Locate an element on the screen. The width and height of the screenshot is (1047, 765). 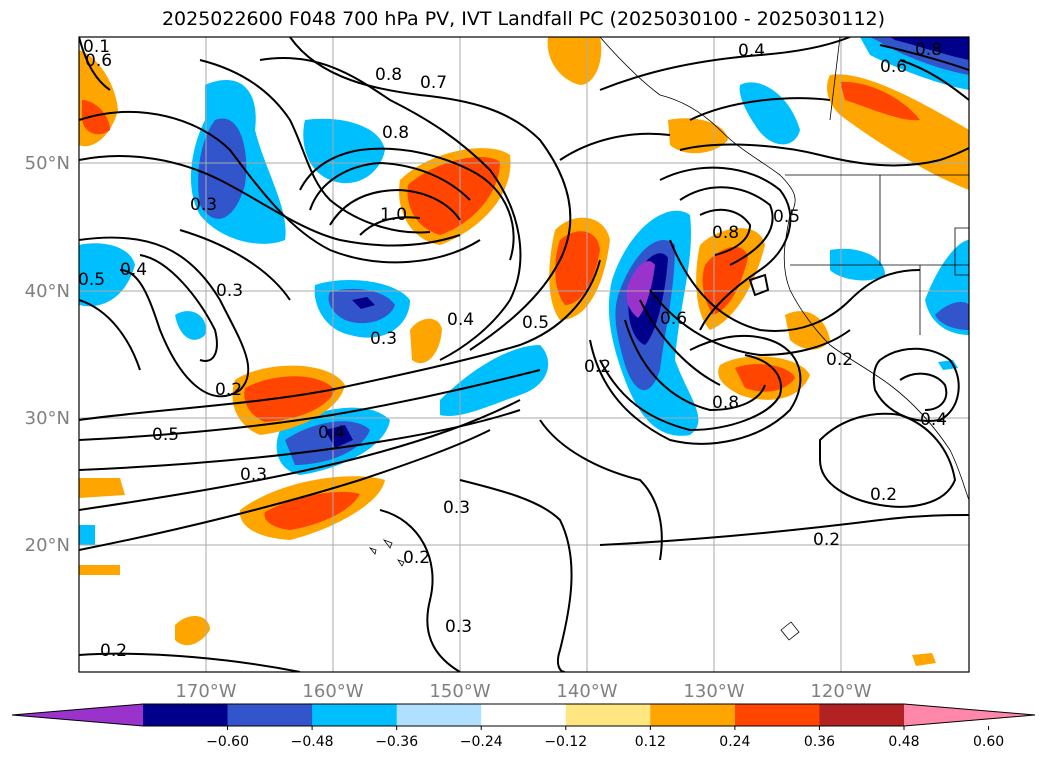
lon-label: 150°W is located at coordinates (459, 691).